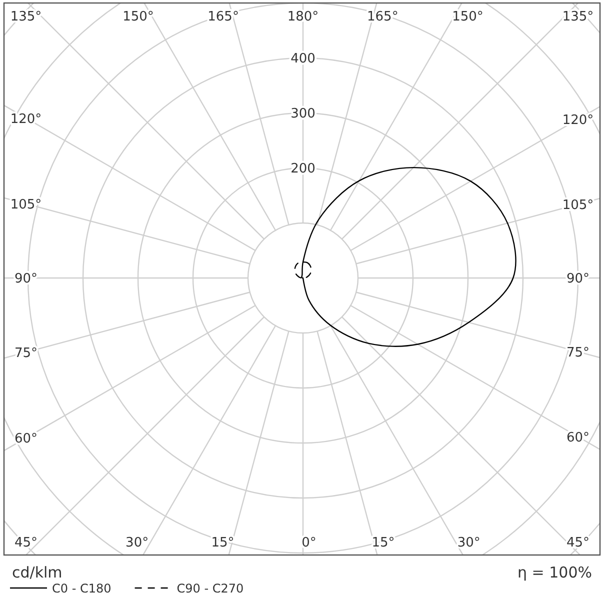 This screenshot has height=602, width=603. Describe the element at coordinates (303, 169) in the screenshot. I see `y-tick-label: 200` at that location.